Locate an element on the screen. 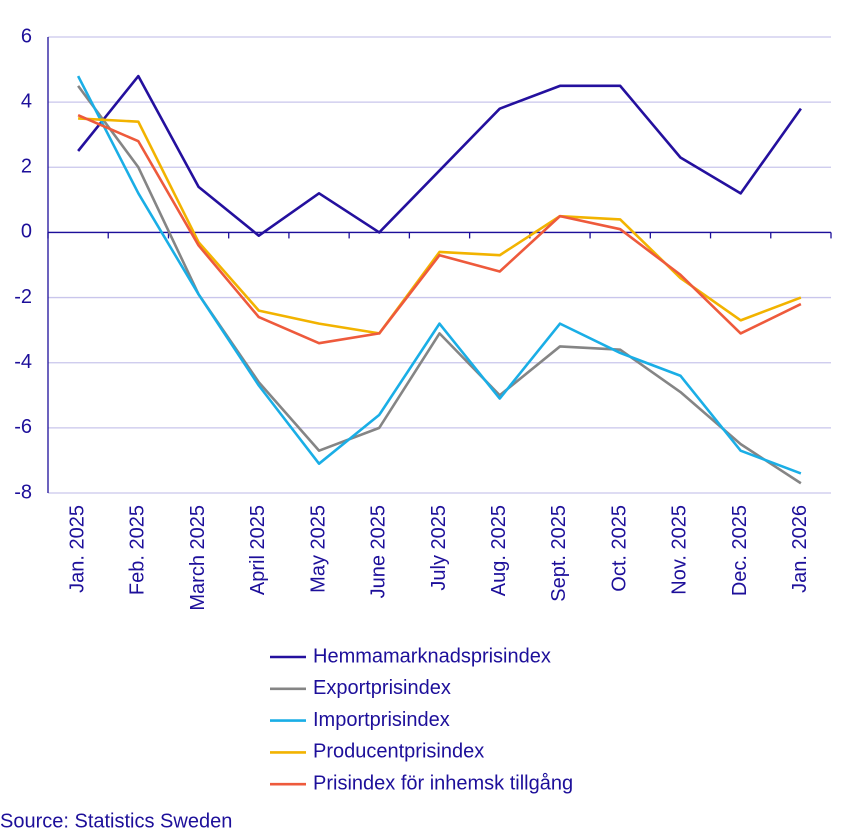 The image size is (851, 835). x-tick-label: Jan. 2025 is located at coordinates (77, 549).